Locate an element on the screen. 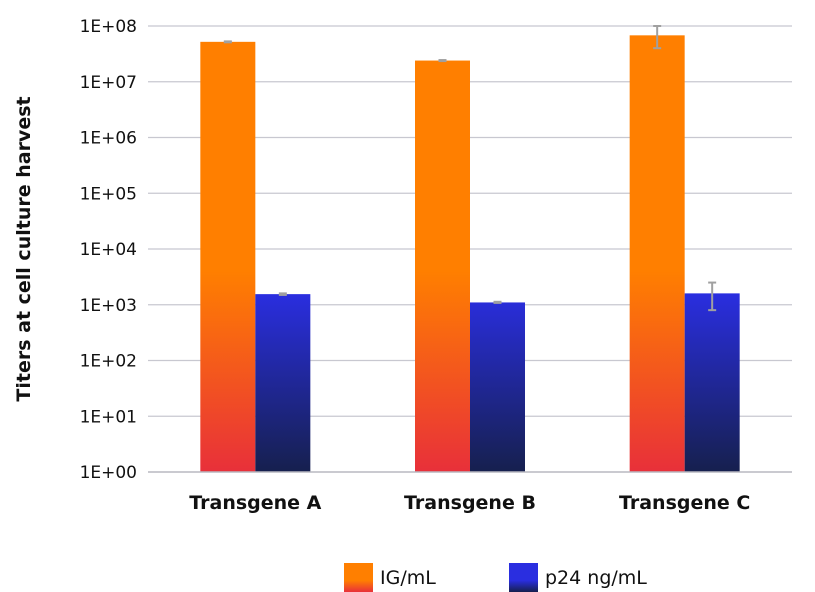 This screenshot has width=815, height=592. legend: IG/mL p24 ng/mL is located at coordinates (495, 577).